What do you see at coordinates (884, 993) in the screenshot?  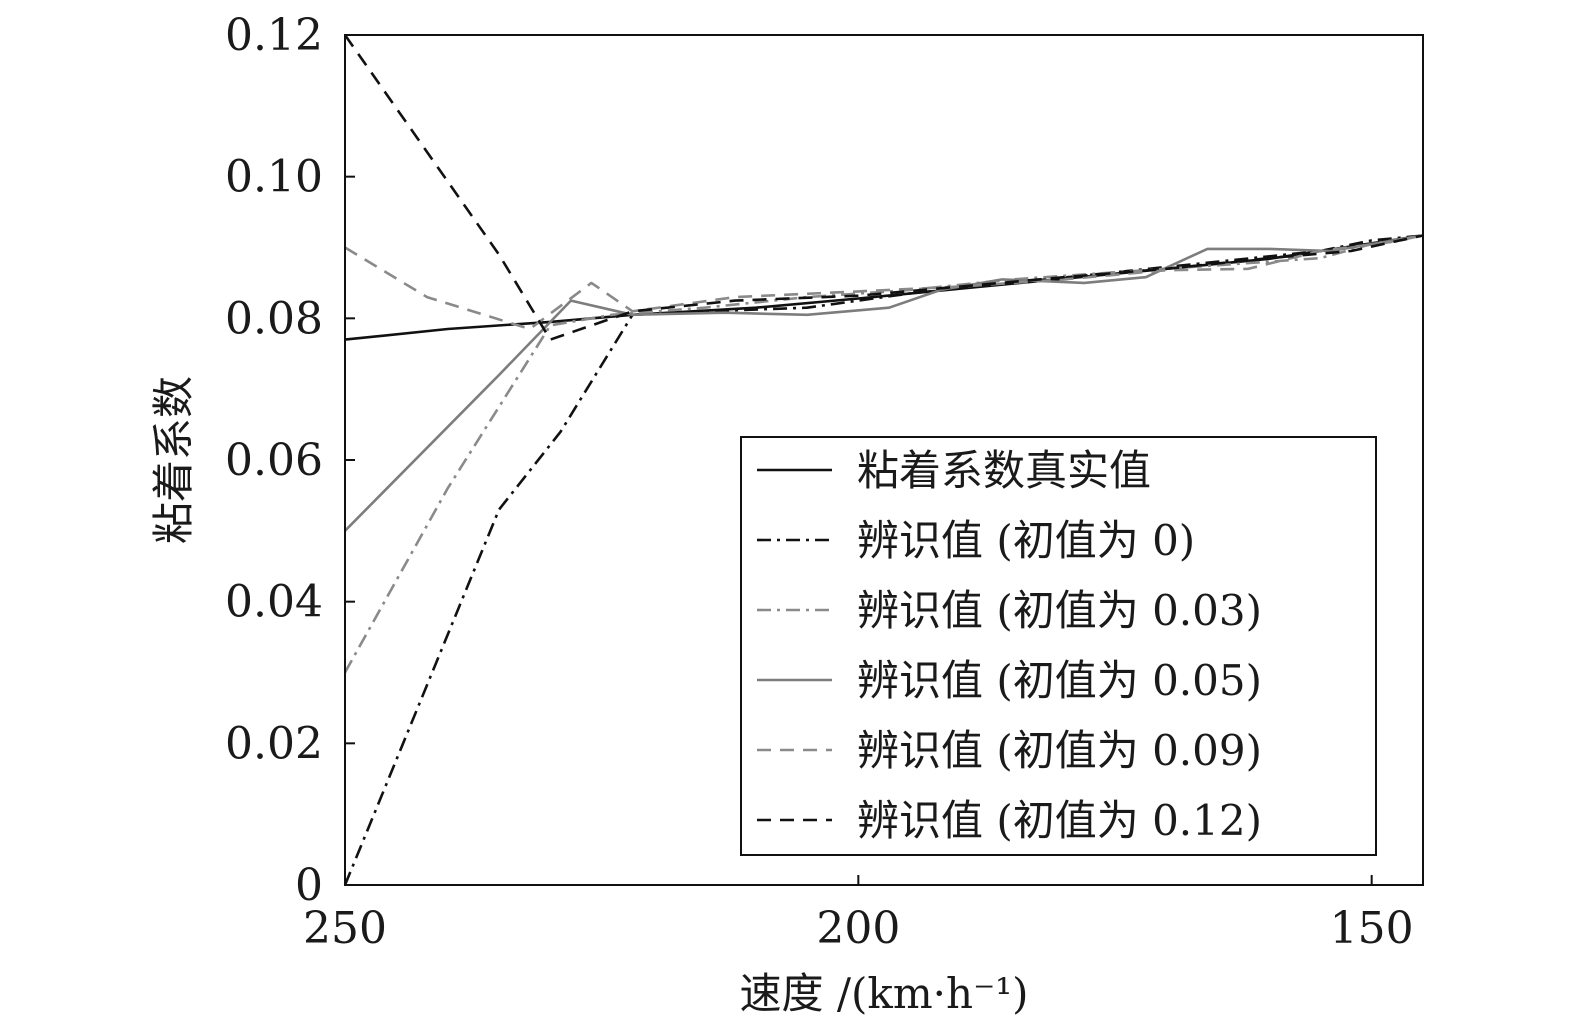 I see `x-axis-title: 速度 /(km·h⁻¹)` at bounding box center [884, 993].